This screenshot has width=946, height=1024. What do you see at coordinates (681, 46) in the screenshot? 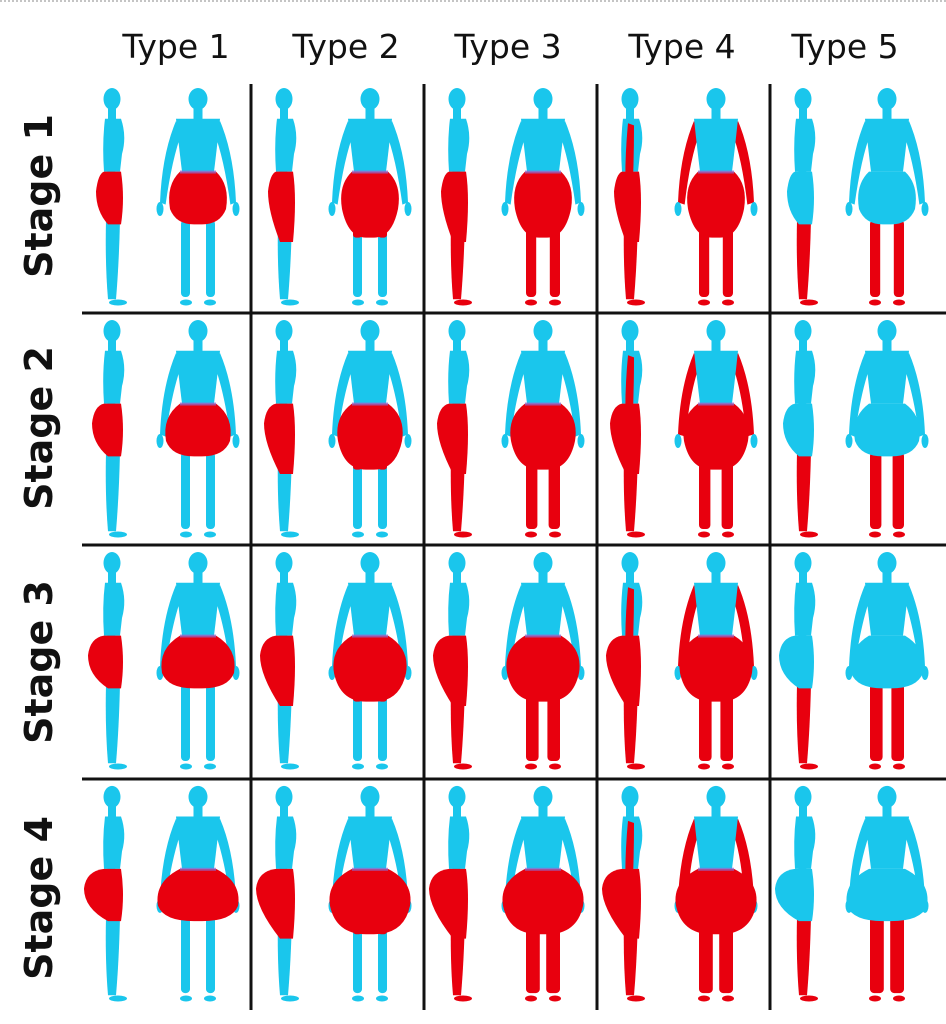
I see `column-header-type-4: Type 4` at bounding box center [681, 46].